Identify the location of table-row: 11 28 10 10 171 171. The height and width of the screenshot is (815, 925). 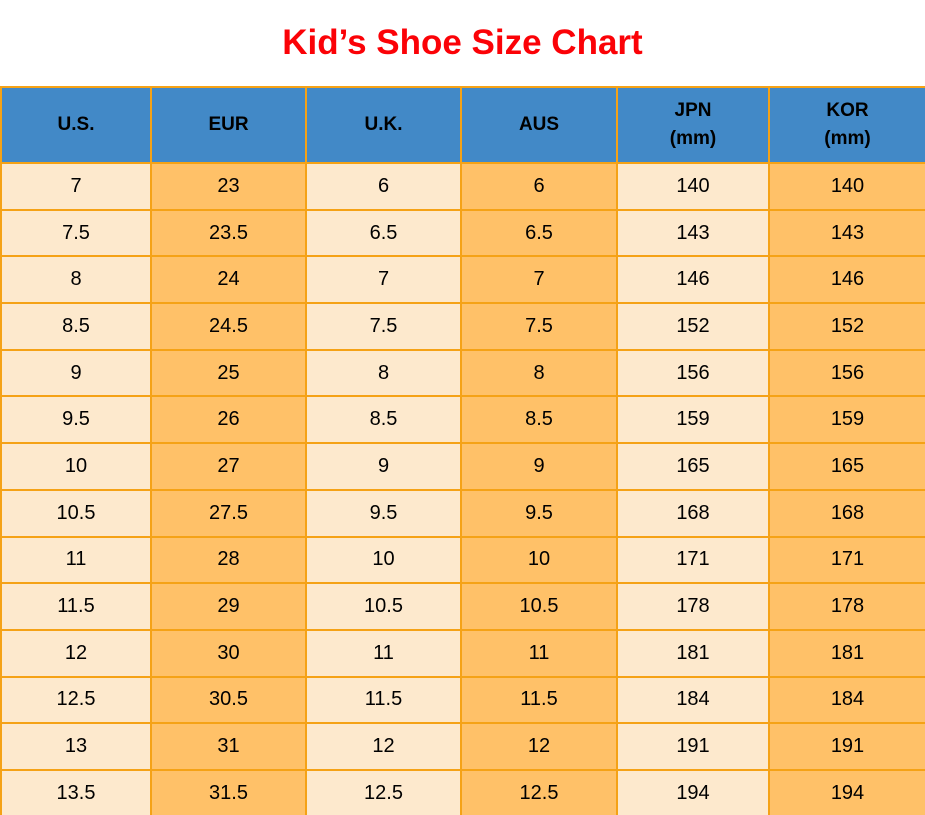
(462, 560).